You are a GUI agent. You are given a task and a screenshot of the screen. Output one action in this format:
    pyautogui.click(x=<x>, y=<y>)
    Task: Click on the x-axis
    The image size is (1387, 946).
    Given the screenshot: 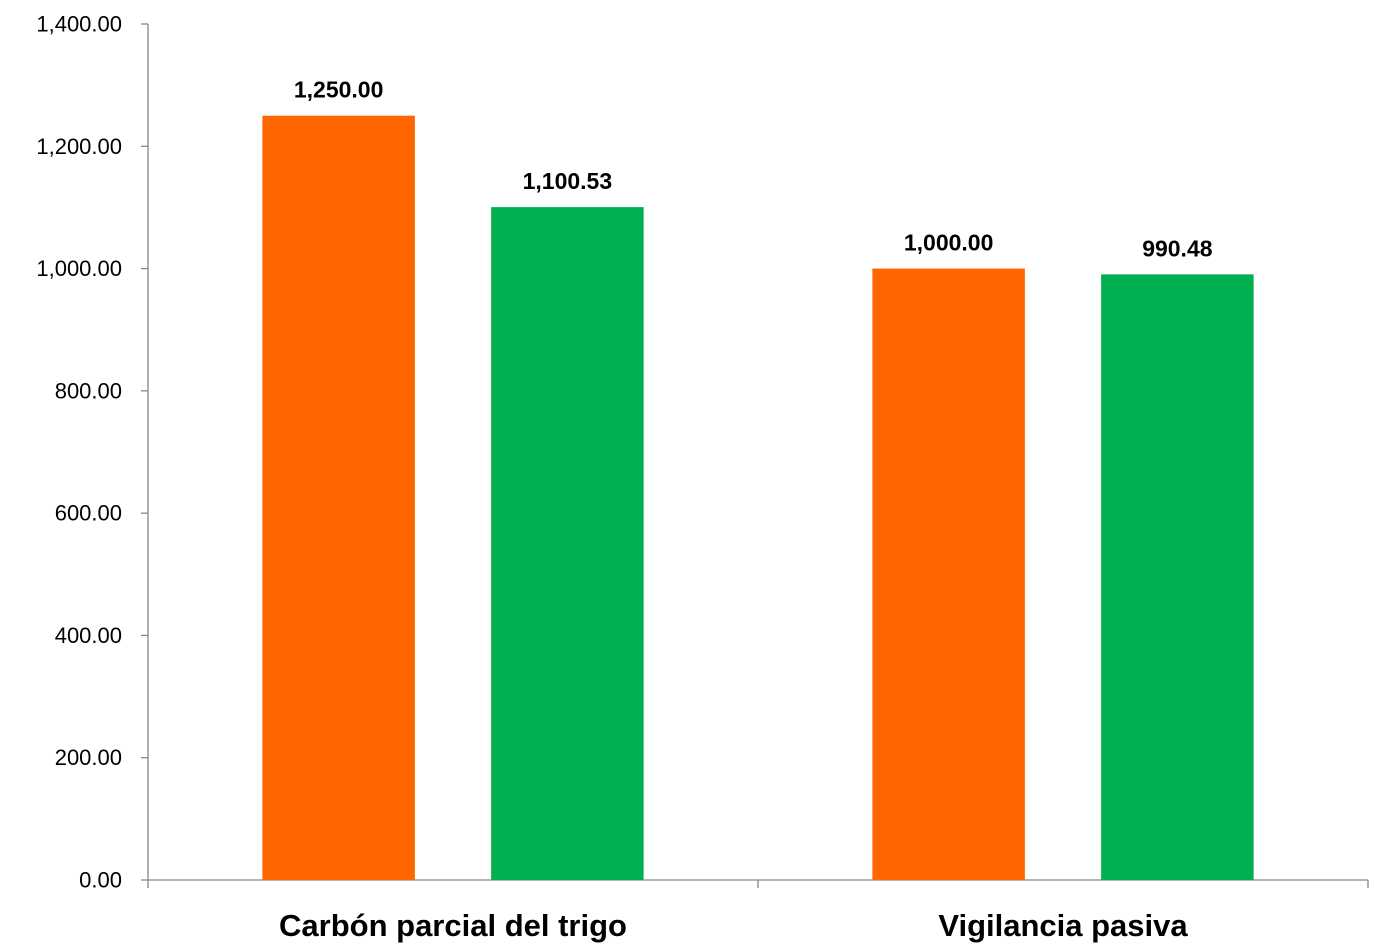 What is the action you would take?
    pyautogui.click(x=758, y=883)
    